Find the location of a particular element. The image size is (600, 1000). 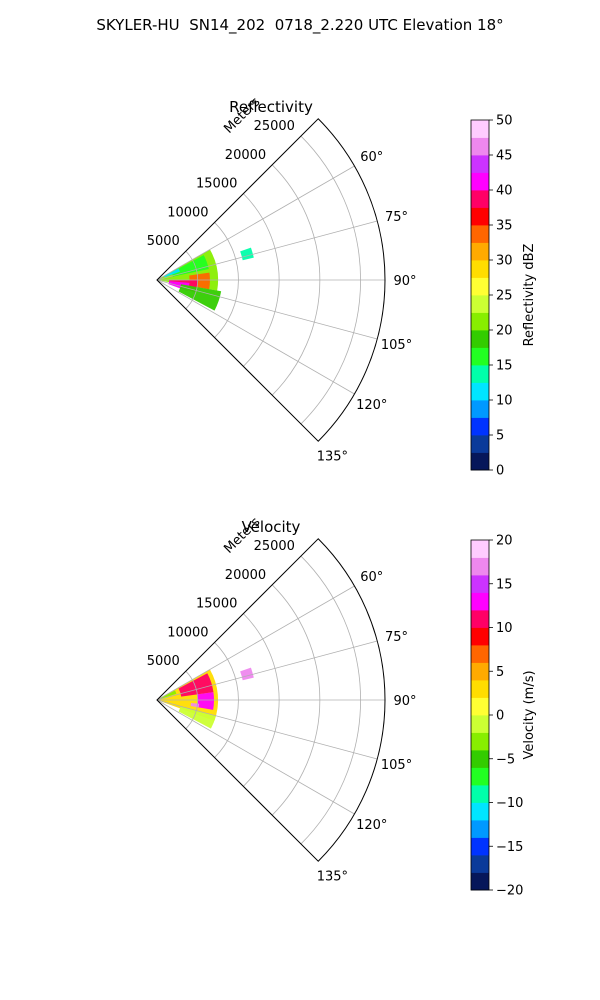

sector-outline is located at coordinates (271, 700).